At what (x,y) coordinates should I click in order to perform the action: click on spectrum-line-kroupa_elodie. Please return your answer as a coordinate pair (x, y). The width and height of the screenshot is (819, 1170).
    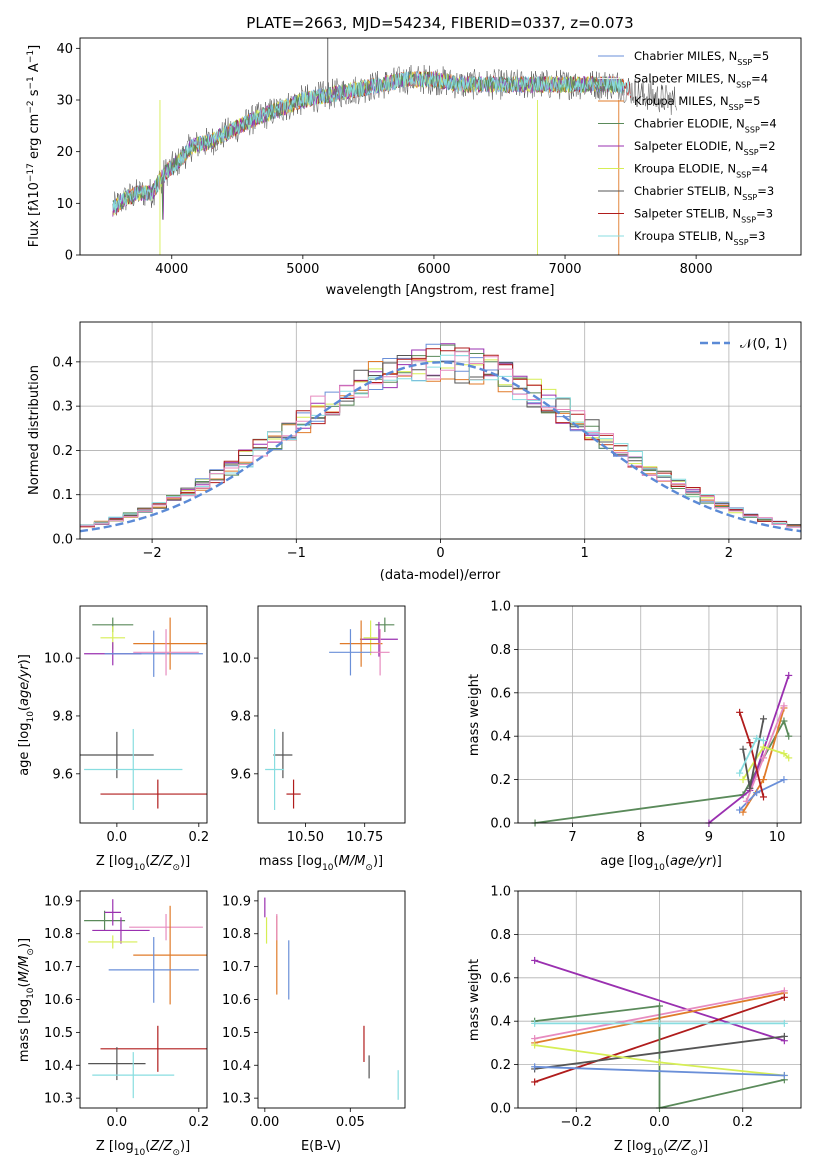
    Looking at the image, I should click on (368, 143).